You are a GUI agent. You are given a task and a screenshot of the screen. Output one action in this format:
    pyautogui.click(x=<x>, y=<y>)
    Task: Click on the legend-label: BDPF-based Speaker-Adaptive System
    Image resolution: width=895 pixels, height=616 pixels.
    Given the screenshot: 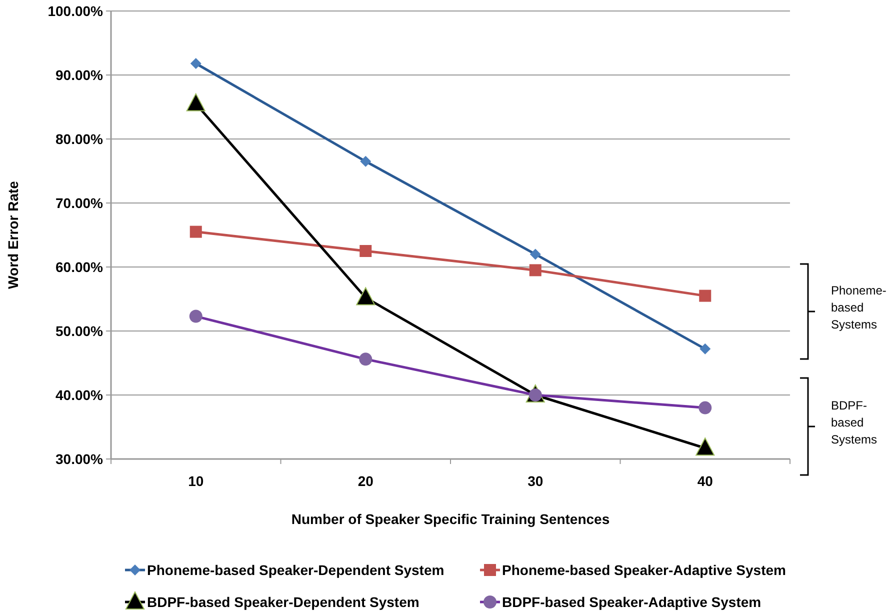 What is the action you would take?
    pyautogui.click(x=632, y=602)
    